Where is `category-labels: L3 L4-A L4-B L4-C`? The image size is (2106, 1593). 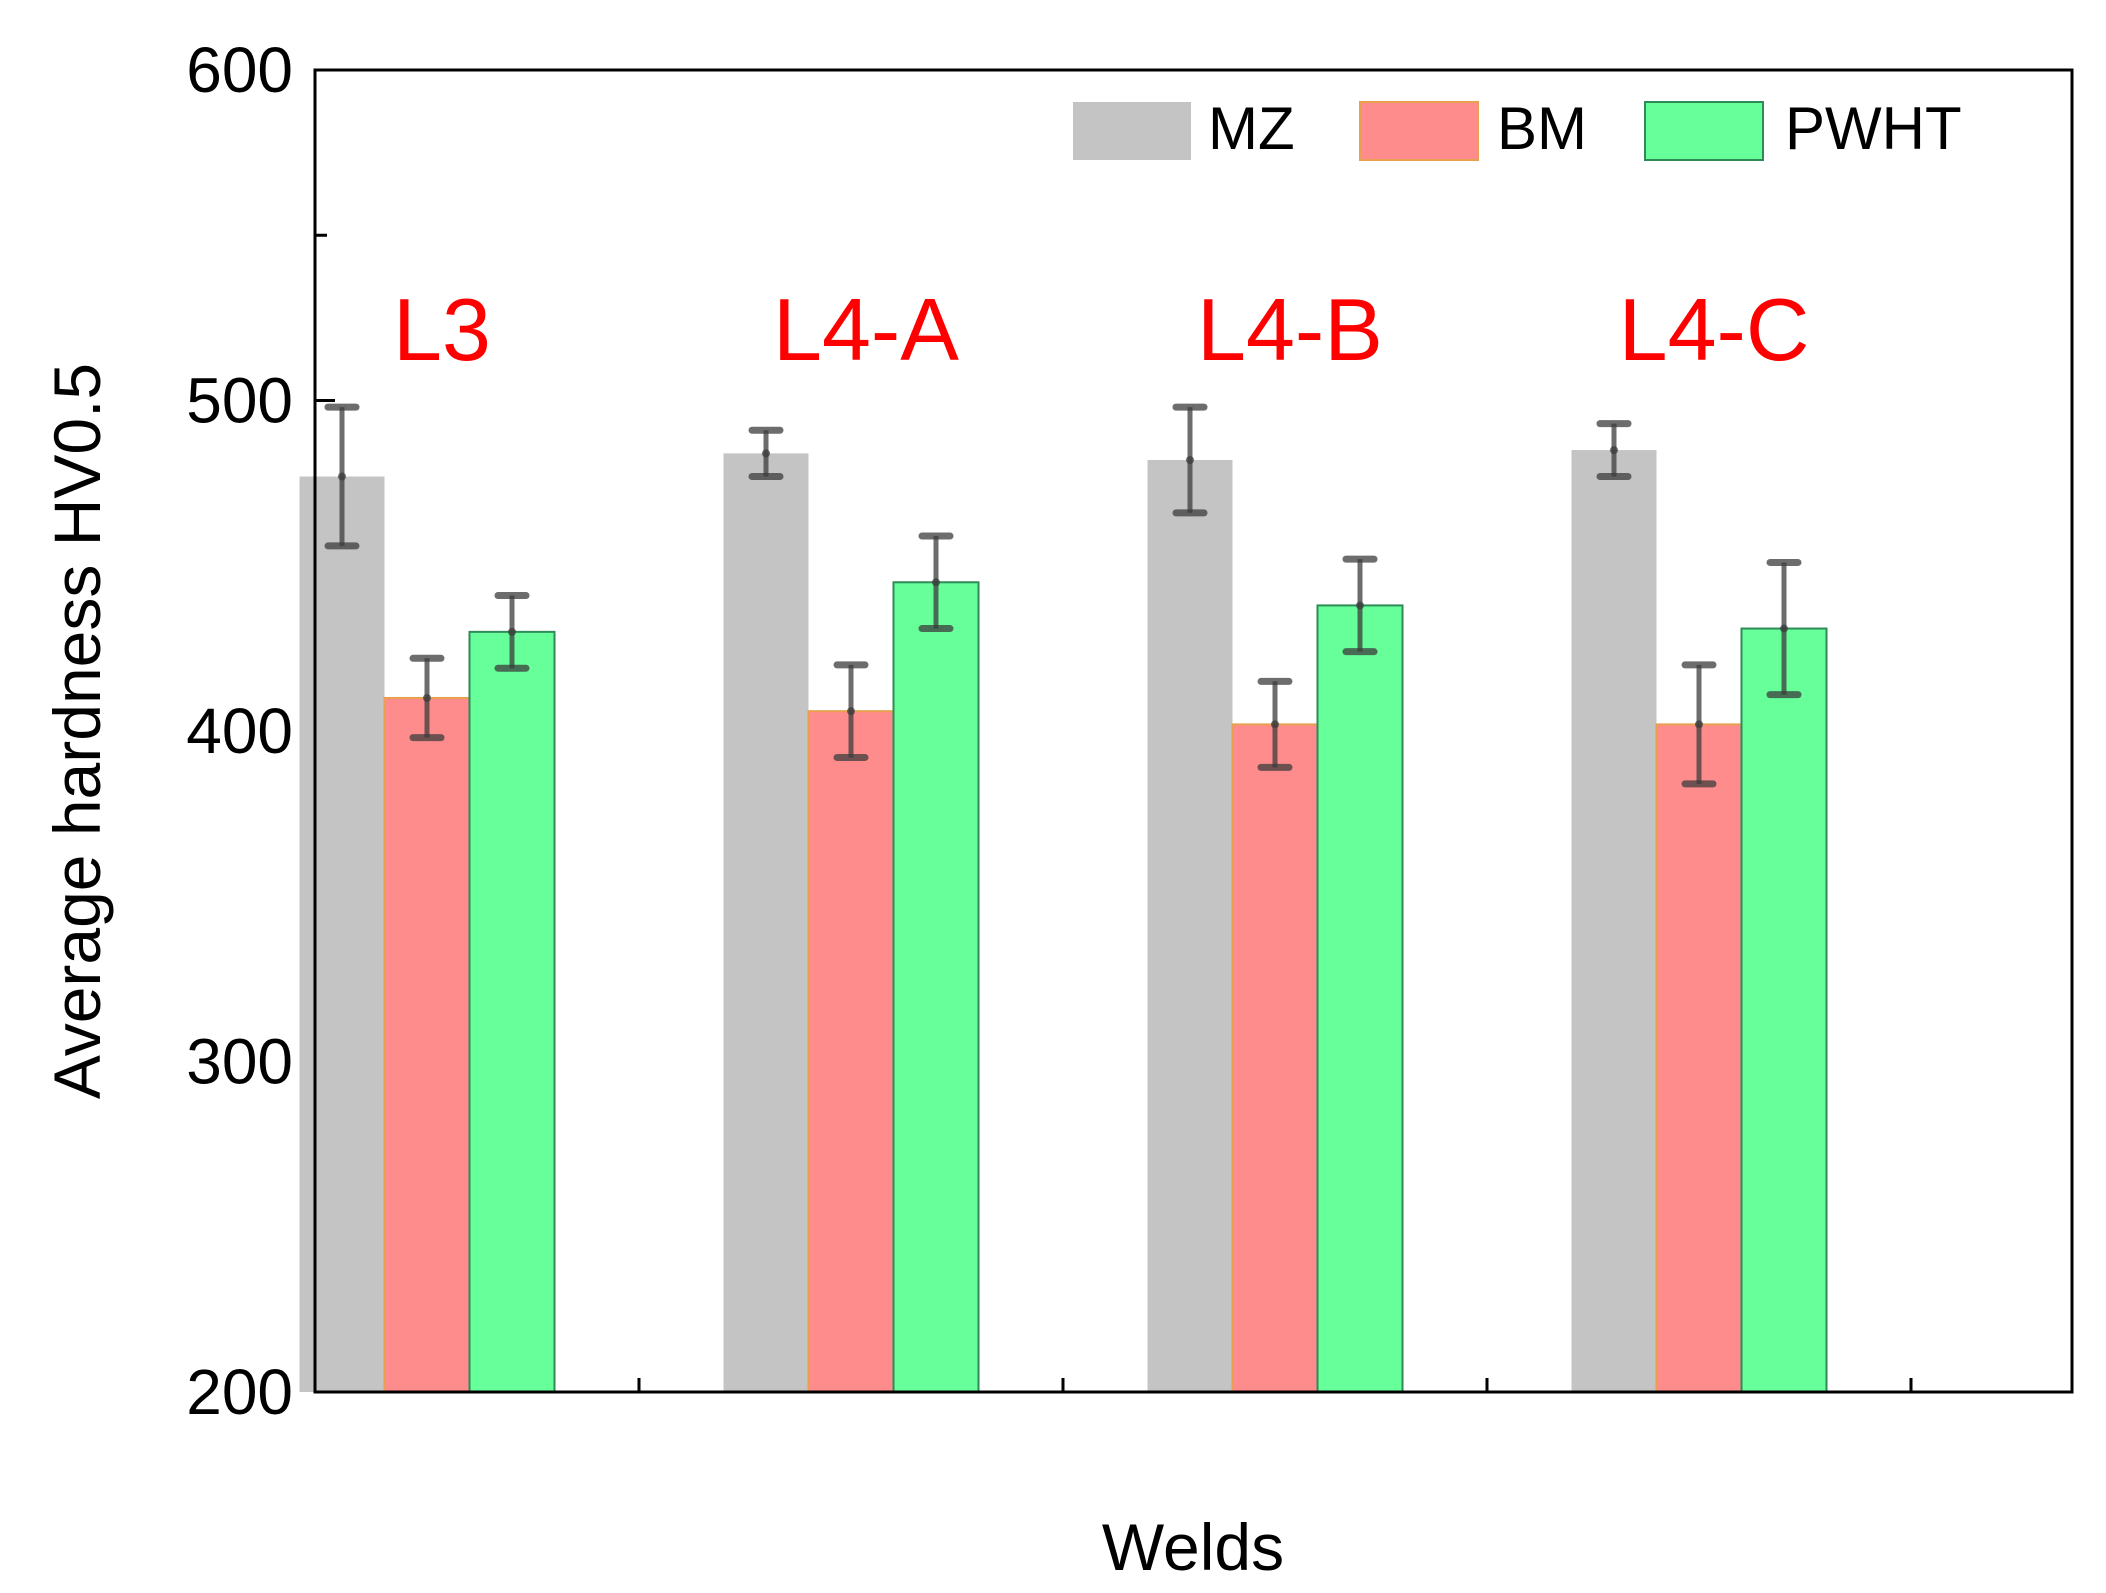 category-labels: L3 L4-A L4-B L4-C is located at coordinates (1101, 329).